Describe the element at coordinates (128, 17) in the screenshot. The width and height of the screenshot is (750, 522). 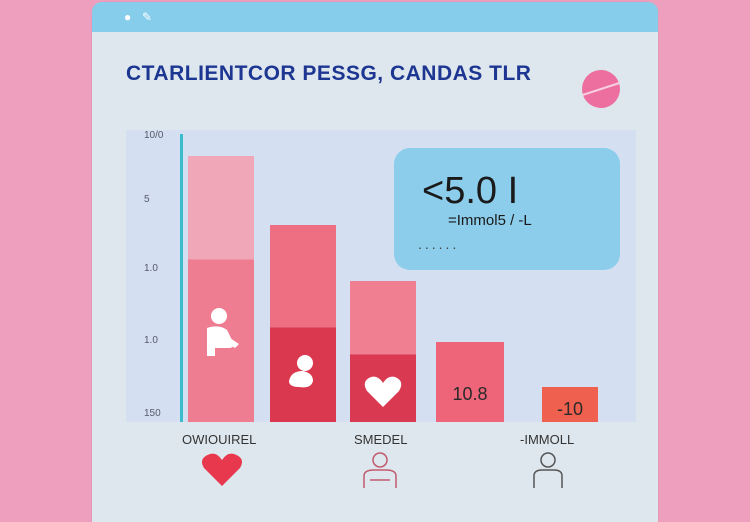
I see `person-icon: ●` at that location.